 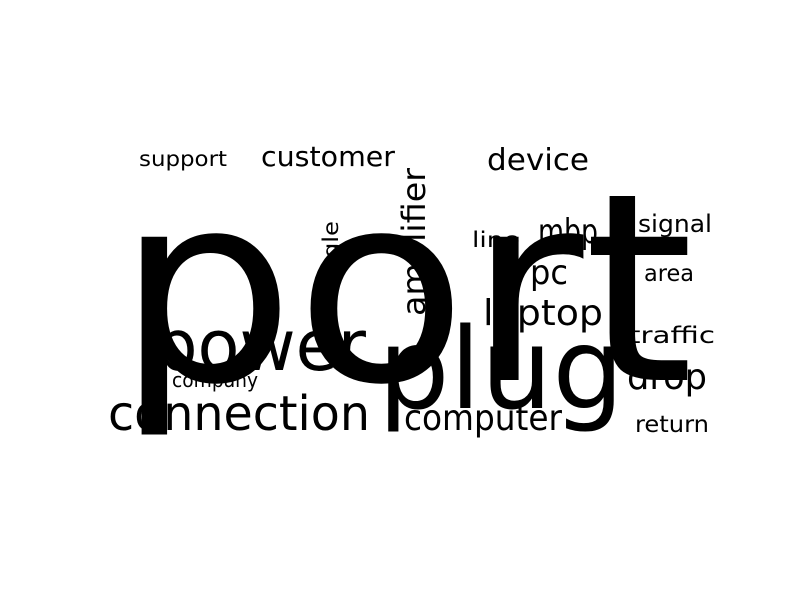 I want to click on word-area: area, so click(x=669, y=274).